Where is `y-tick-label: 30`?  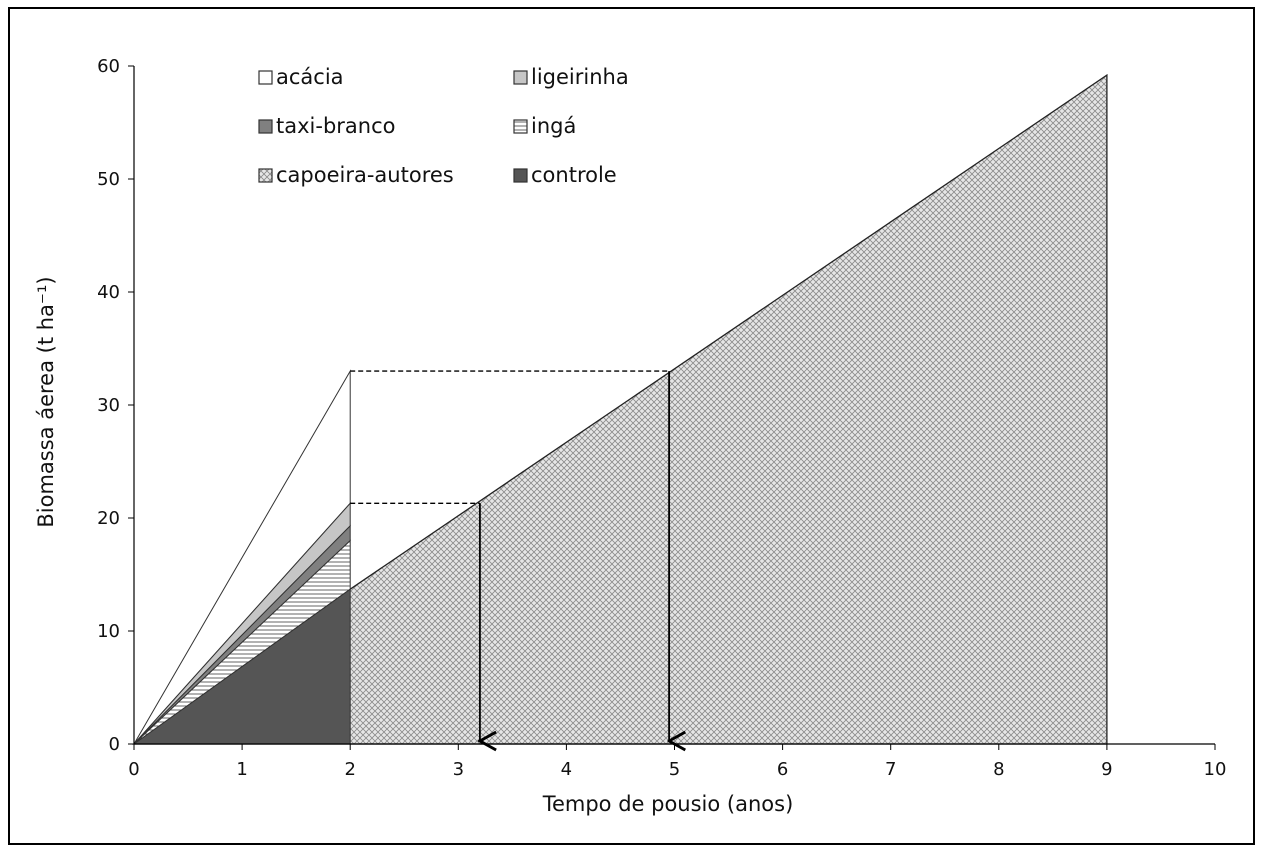 y-tick-label: 30 is located at coordinates (108, 405).